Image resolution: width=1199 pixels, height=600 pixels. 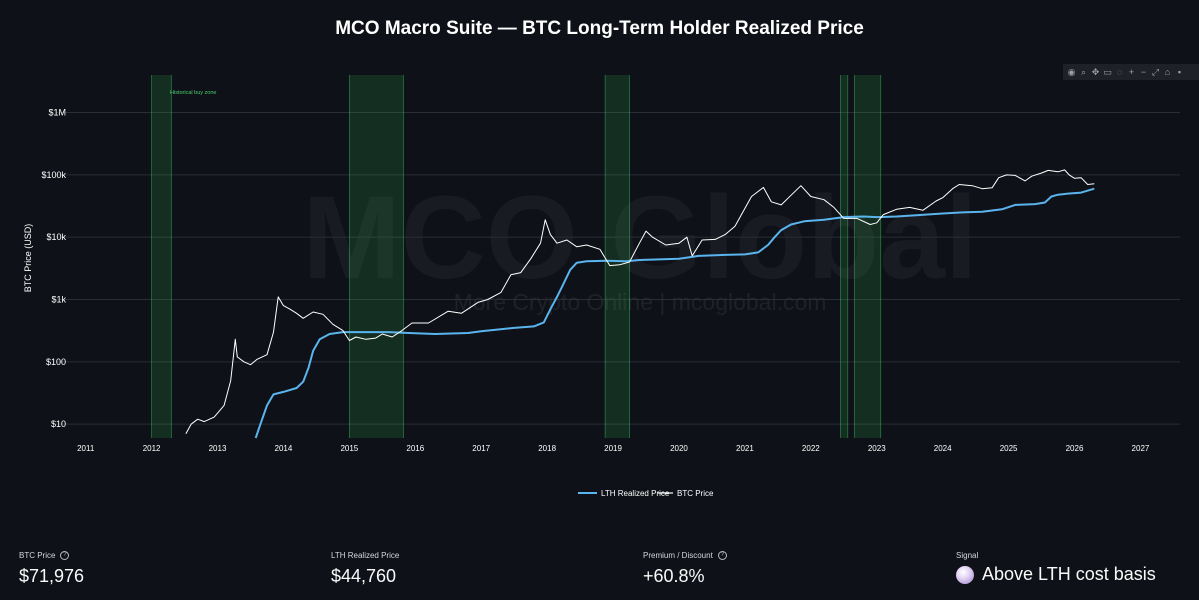 I want to click on legend-label-btc: BTC Price, so click(x=695, y=493).